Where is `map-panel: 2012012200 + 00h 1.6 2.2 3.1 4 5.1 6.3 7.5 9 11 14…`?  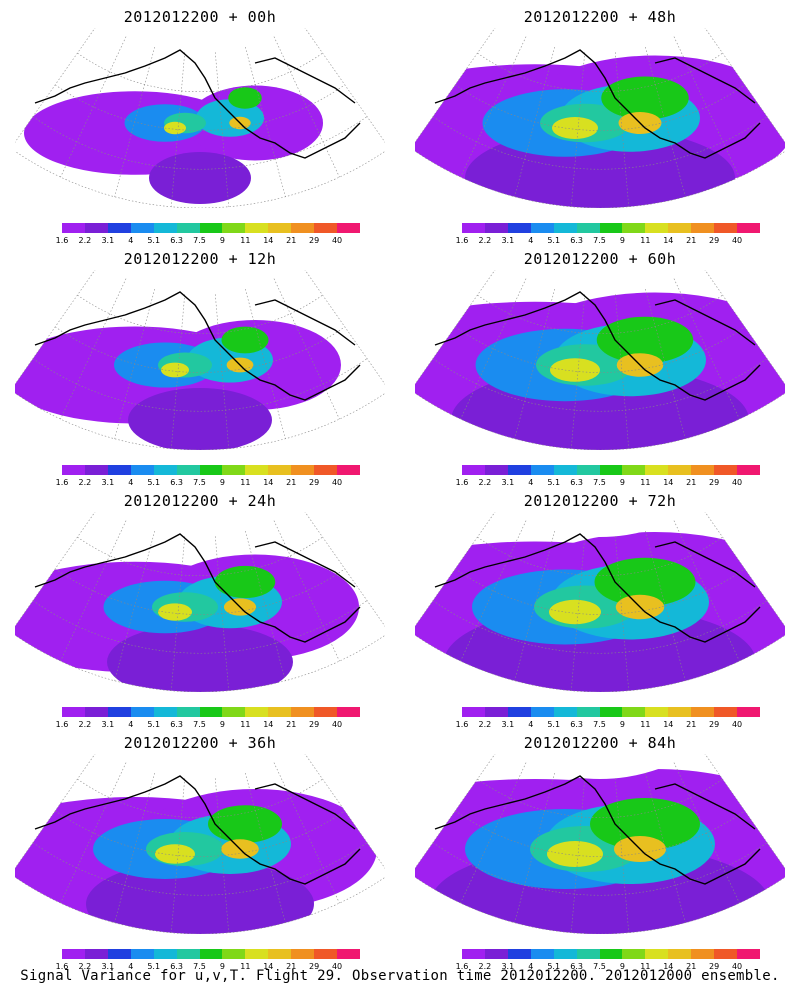 map-panel: 2012012200 + 00h 1.6 2.2 3.1 4 5.1 6.3 7.5 9 11 14… is located at coordinates (200, 122).